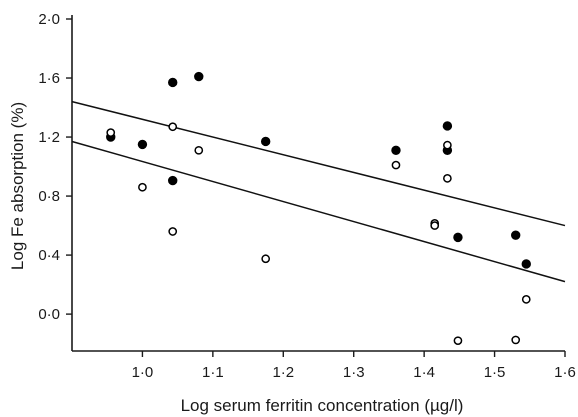  I want to click on x-tick-label: 1·5, so click(495, 372).